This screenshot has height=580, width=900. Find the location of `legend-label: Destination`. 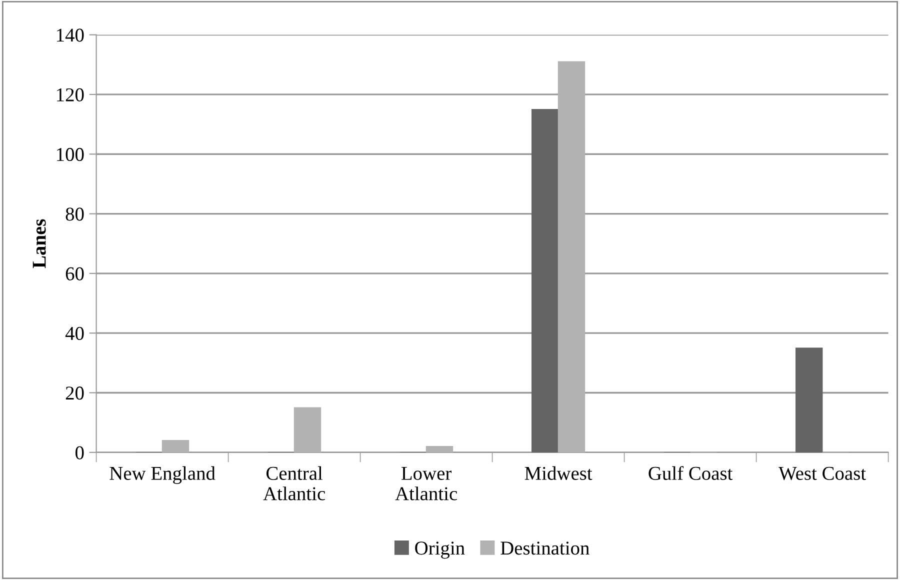

legend-label: Destination is located at coordinates (545, 548).